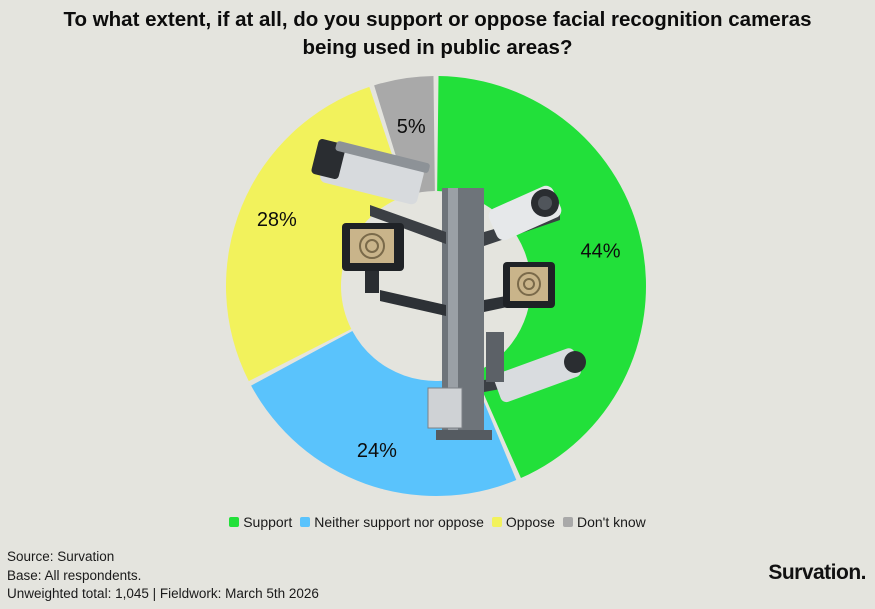 The image size is (875, 609). What do you see at coordinates (61, 556) in the screenshot?
I see `source-note: Source: Survation` at bounding box center [61, 556].